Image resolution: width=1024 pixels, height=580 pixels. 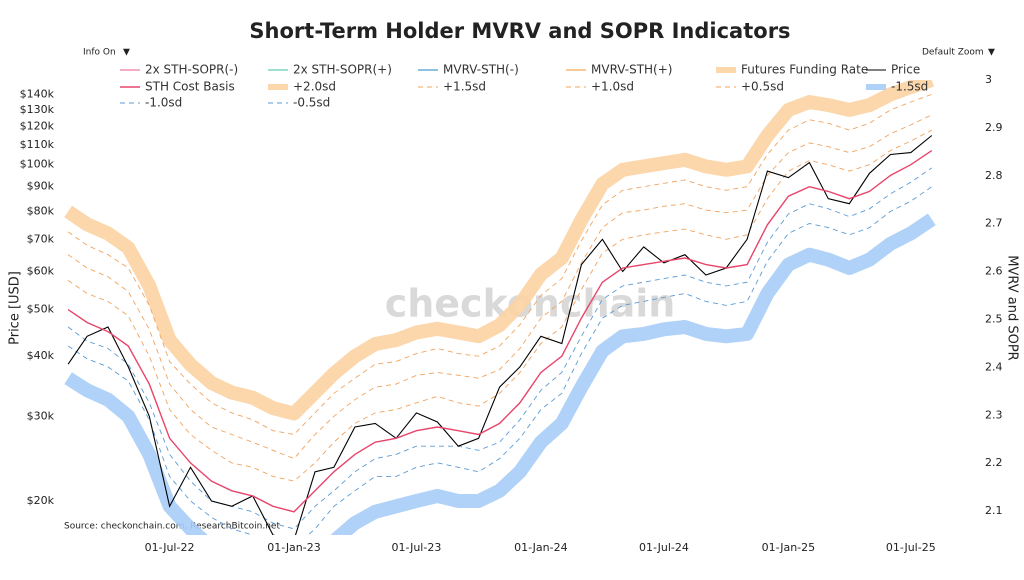 What do you see at coordinates (664, 547) in the screenshot?
I see `x-tick-label: 01-Jul-24` at bounding box center [664, 547].